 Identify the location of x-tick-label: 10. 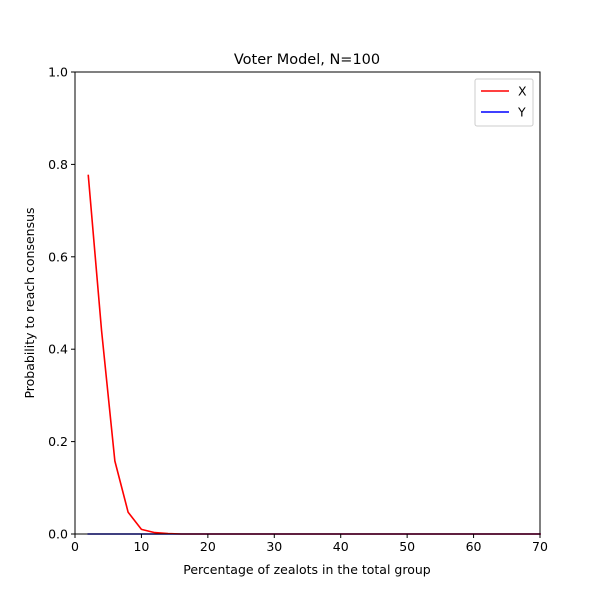
(141, 546).